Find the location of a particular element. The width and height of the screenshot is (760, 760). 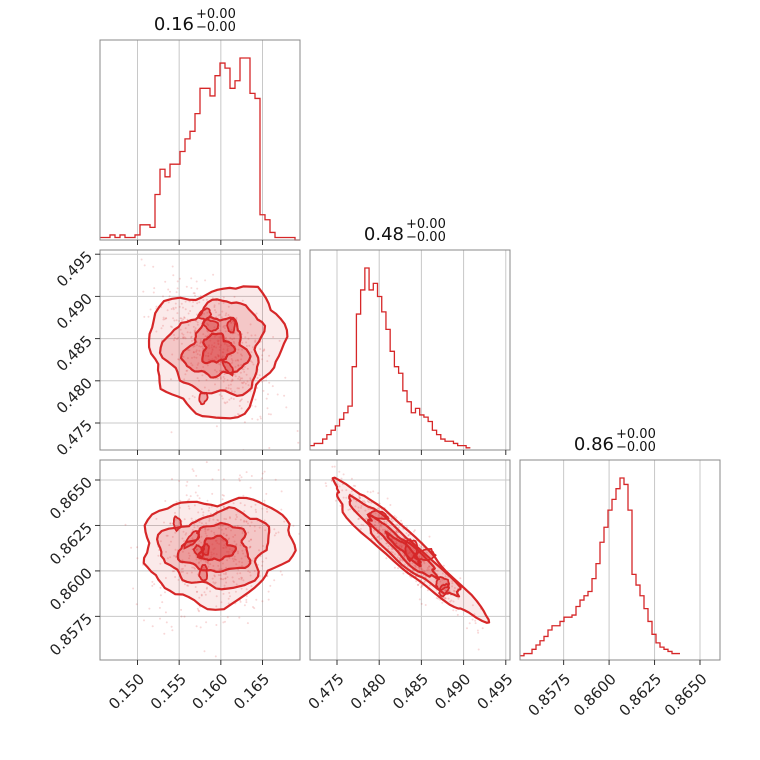

panel-title-main: 0.86 is located at coordinates (594, 444).